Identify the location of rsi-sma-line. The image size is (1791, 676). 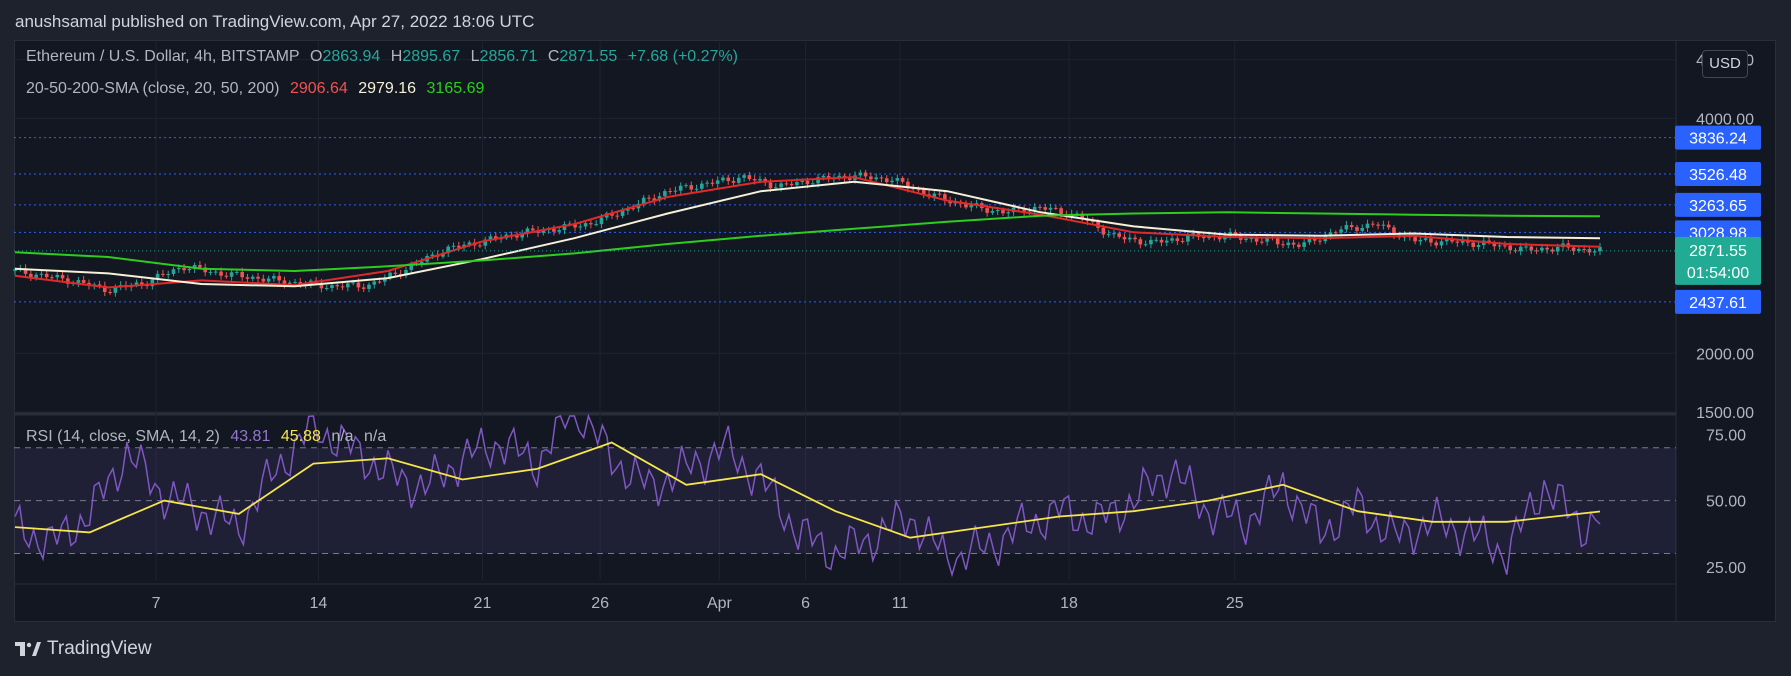
(807, 490).